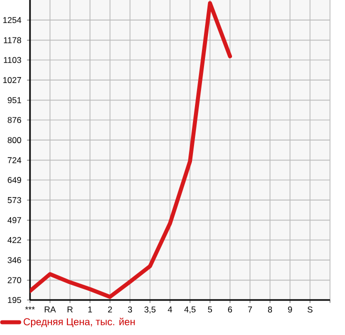 Image resolution: width=345 pixels, height=335 pixels. Describe the element at coordinates (230, 309) in the screenshot. I see `x-tick-label: 6` at that location.